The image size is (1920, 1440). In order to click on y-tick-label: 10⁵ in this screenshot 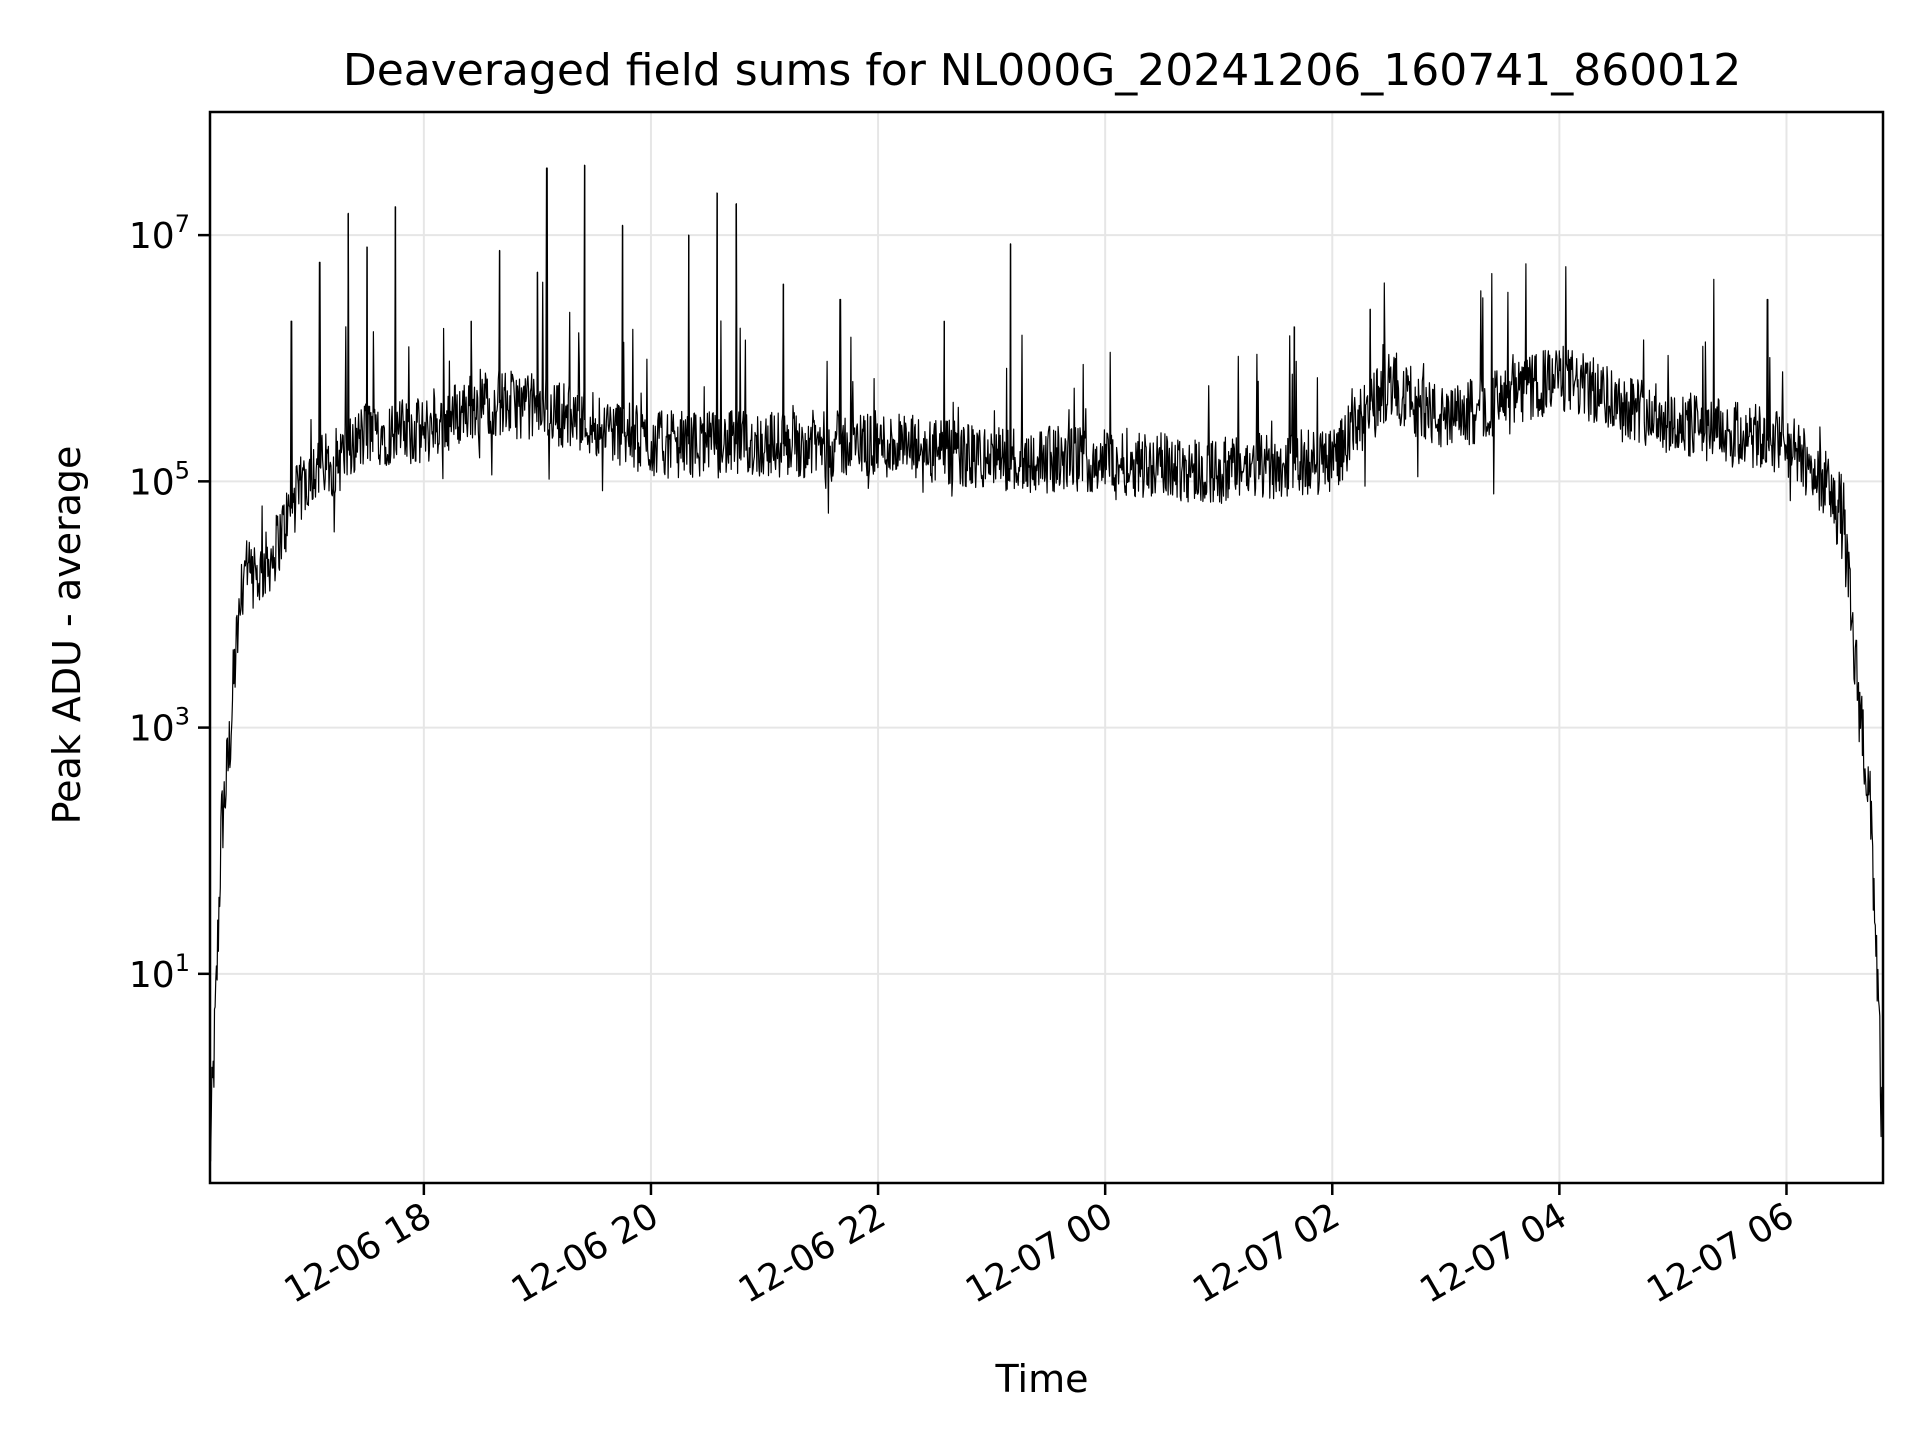, I will do `click(159, 479)`.